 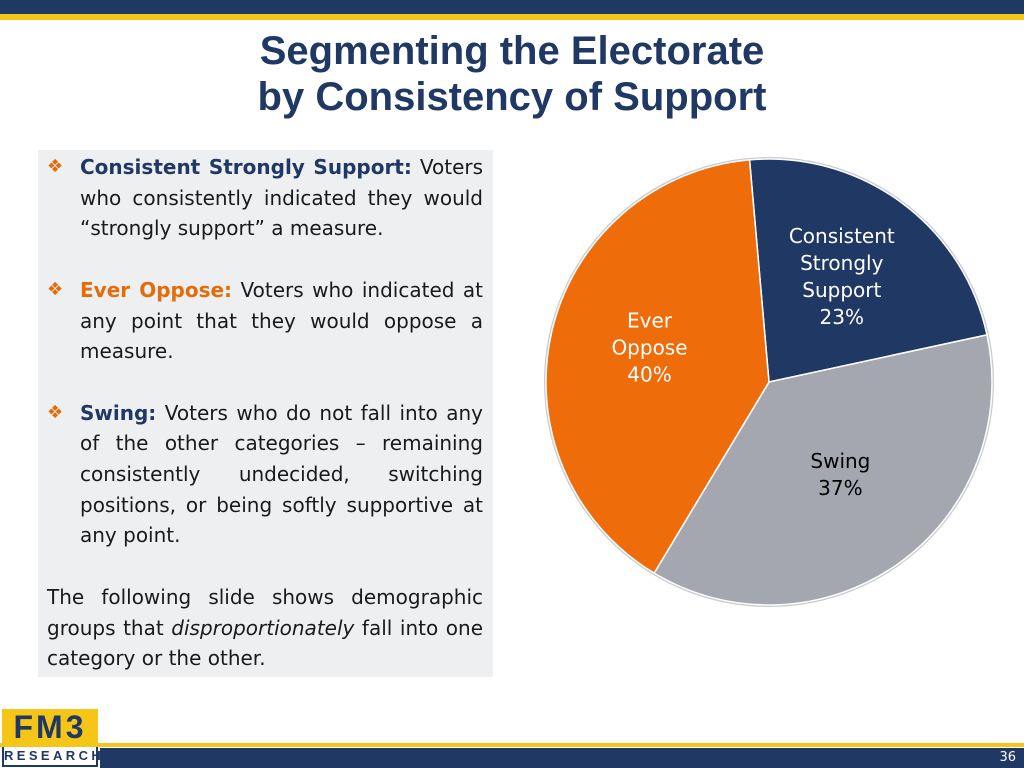 What do you see at coordinates (512, 97) in the screenshot?
I see `title-line: by Consistency of Support` at bounding box center [512, 97].